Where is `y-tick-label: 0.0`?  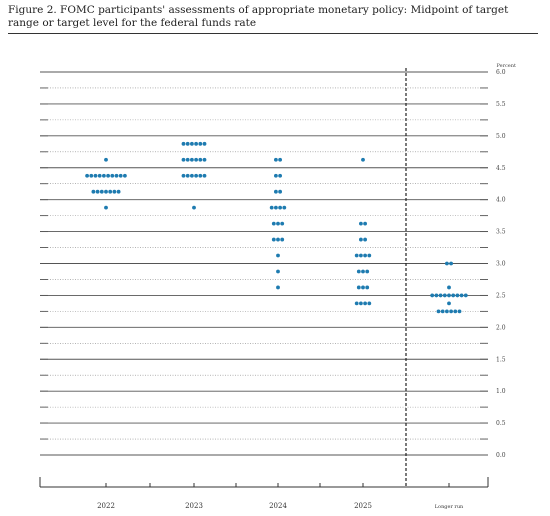
y-tick-label: 0.0 is located at coordinates (501, 455).